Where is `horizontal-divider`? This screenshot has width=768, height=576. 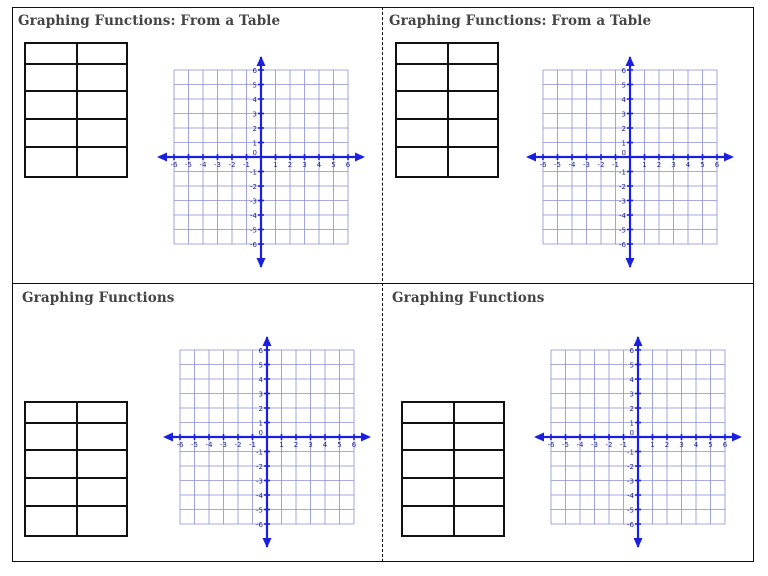 horizontal-divider is located at coordinates (383, 283).